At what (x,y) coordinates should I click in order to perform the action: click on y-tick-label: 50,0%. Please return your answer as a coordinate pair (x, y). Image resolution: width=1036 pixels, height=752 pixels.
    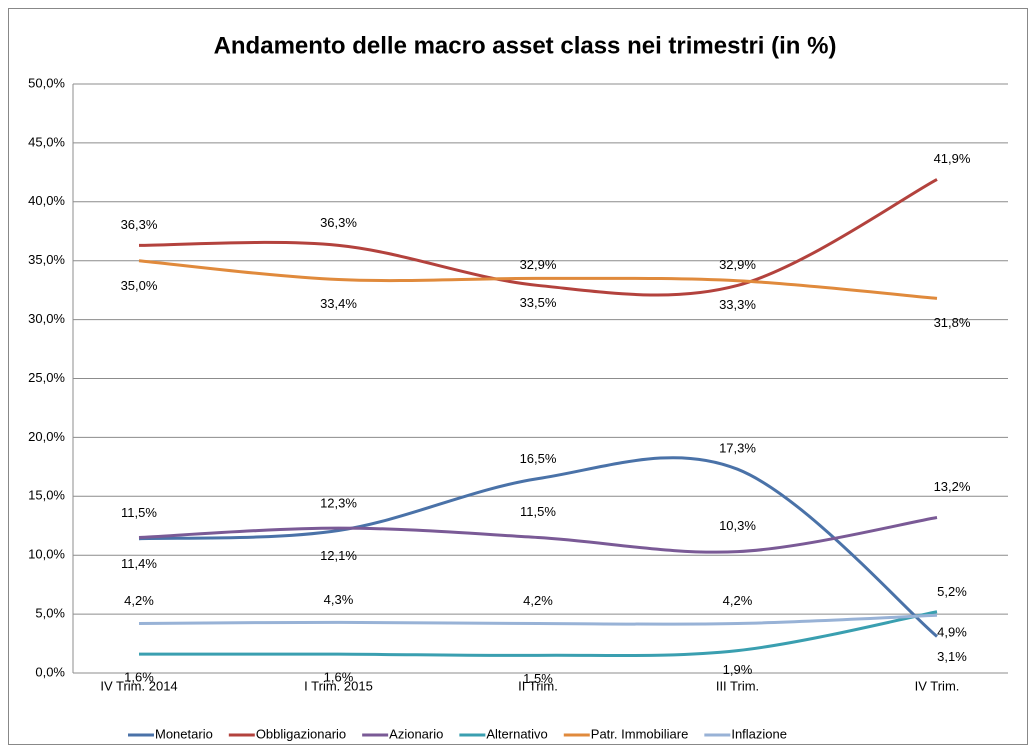
    Looking at the image, I should click on (46, 82).